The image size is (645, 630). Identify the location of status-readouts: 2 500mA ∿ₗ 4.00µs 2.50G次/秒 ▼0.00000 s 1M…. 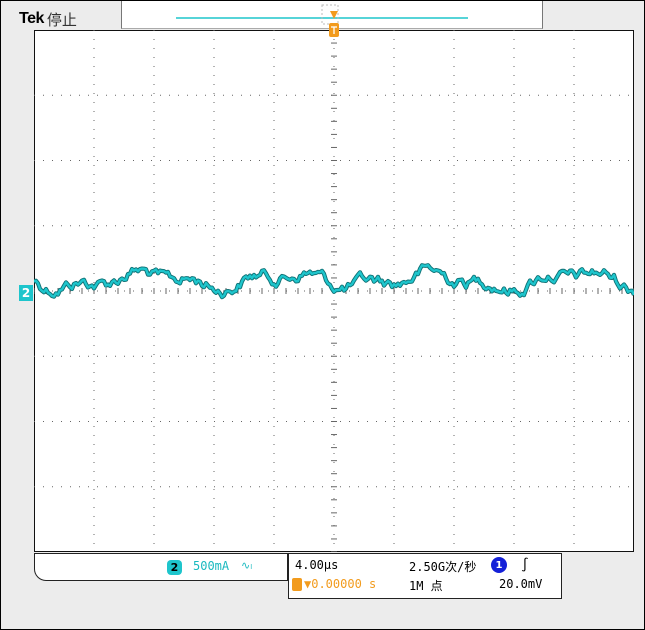
(334, 576).